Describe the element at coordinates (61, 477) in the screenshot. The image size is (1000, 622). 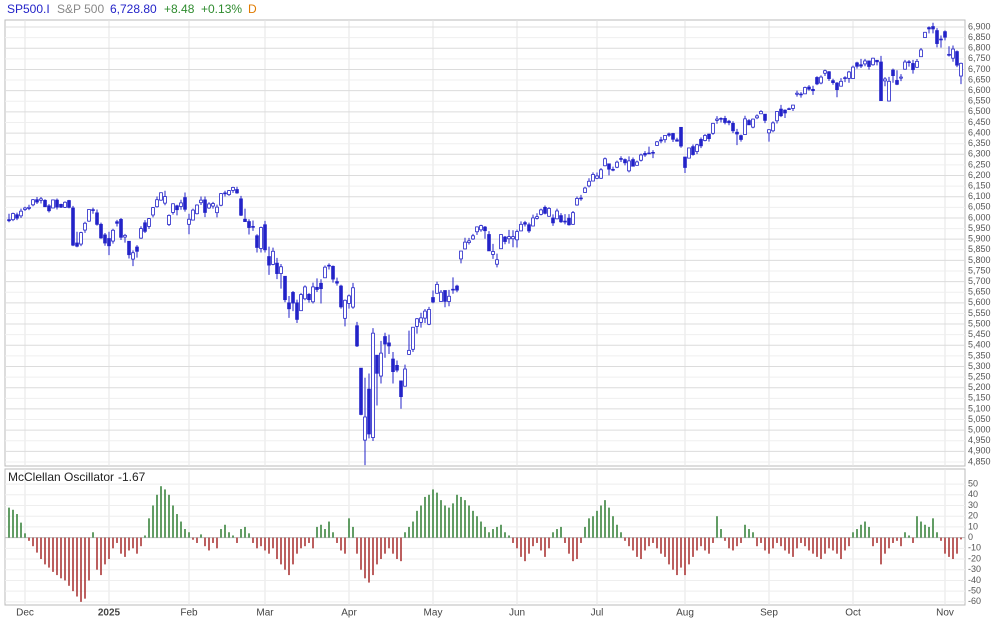
I see `oscillator-title: McClellan Oscillator` at that location.